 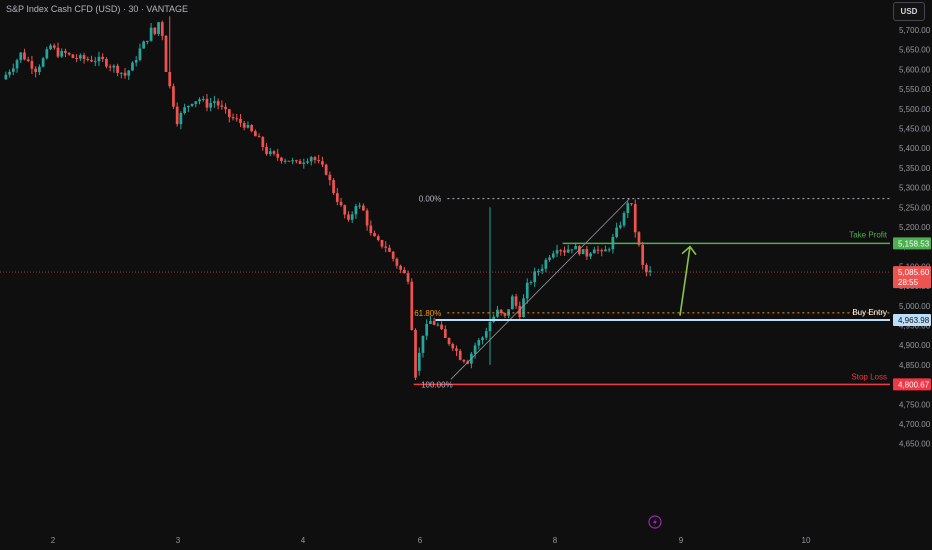 What do you see at coordinates (655, 522) in the screenshot?
I see `lightning-icon` at bounding box center [655, 522].